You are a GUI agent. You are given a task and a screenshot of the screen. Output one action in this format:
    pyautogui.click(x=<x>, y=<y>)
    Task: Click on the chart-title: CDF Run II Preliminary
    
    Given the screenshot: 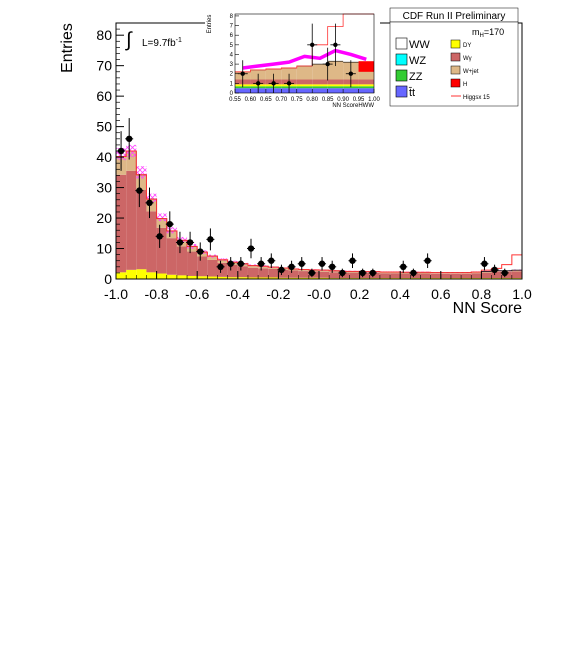 What is the action you would take?
    pyautogui.click(x=454, y=16)
    